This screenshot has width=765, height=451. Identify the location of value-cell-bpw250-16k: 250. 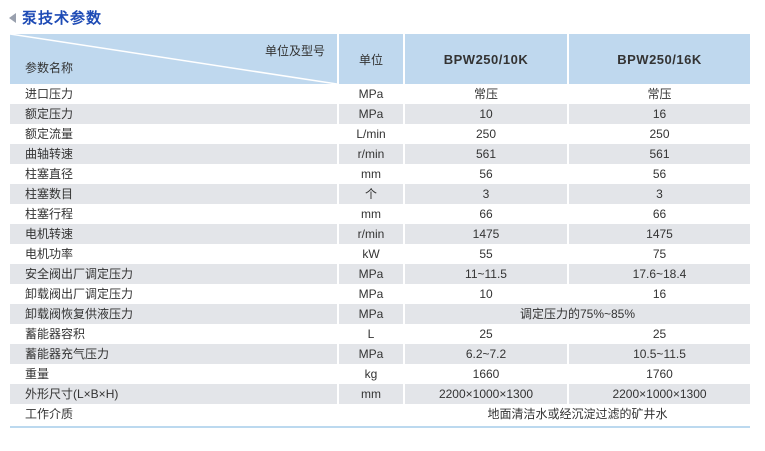
(658, 134).